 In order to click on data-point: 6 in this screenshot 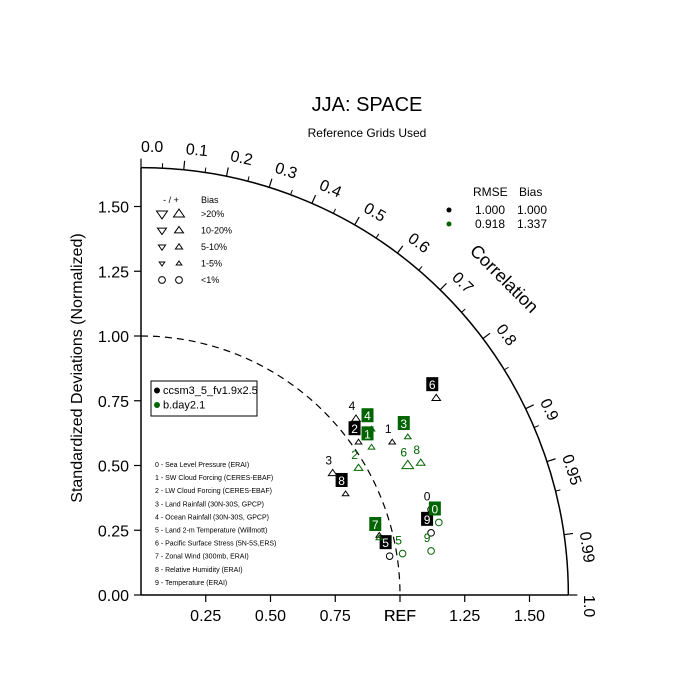, I will do `click(407, 458)`.